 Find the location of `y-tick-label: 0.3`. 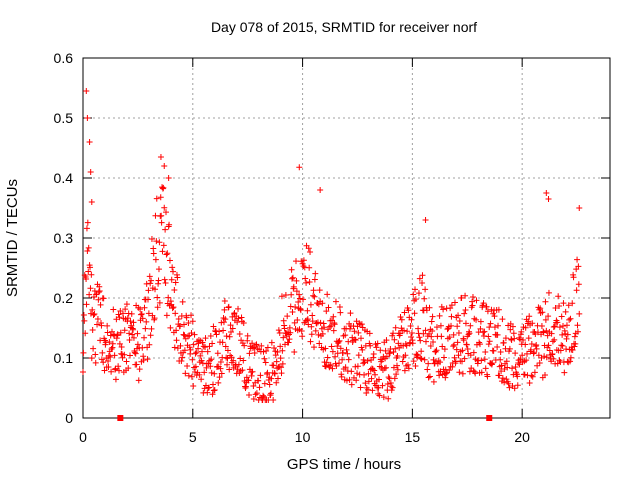

y-tick-label: 0.3 is located at coordinates (64, 238).